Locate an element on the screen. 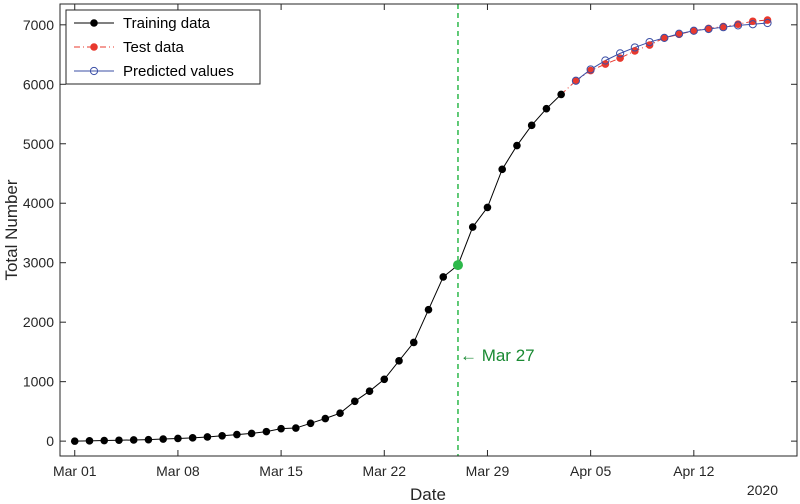 The height and width of the screenshot is (504, 800). legend-marker-predicted-values is located at coordinates (94, 71).